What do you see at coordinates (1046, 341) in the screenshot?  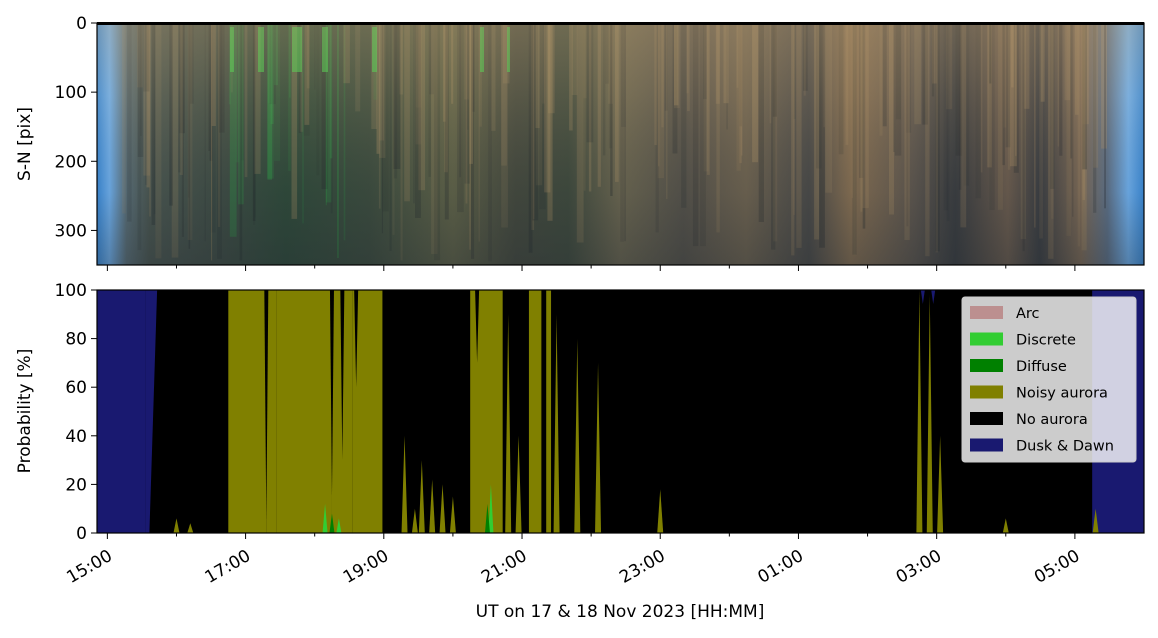 I see `legend-label: Discrete` at bounding box center [1046, 341].